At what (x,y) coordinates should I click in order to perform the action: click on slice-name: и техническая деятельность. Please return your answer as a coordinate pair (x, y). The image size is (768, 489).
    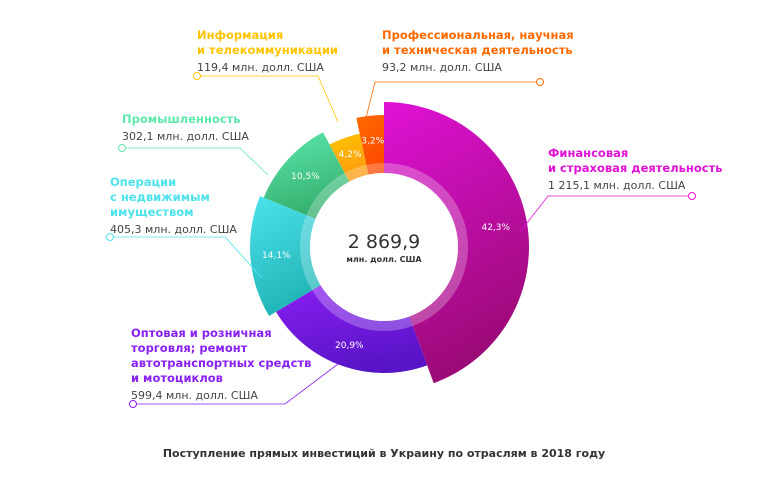
    Looking at the image, I should click on (477, 50).